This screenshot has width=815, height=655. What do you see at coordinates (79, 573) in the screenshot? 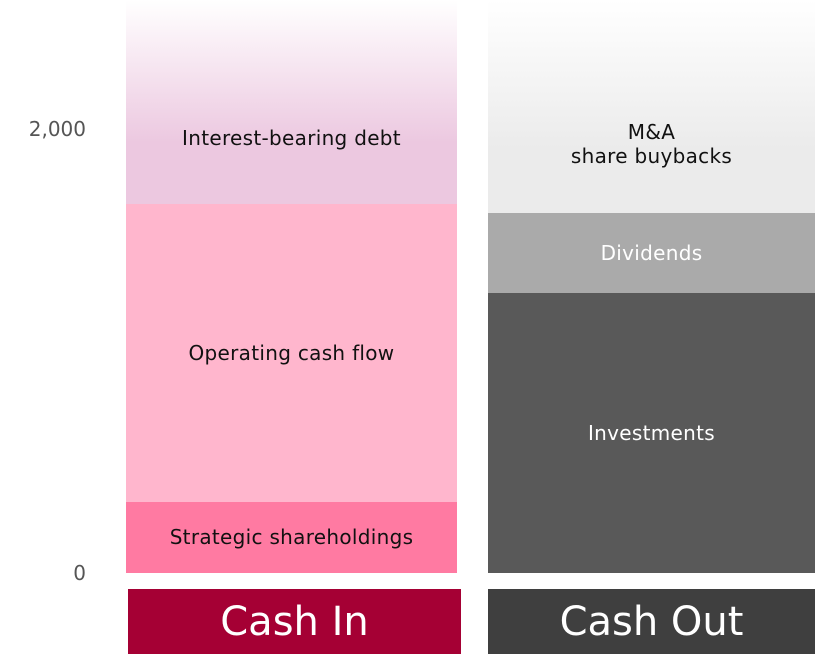
I see `y-tick-label: 0` at bounding box center [79, 573].